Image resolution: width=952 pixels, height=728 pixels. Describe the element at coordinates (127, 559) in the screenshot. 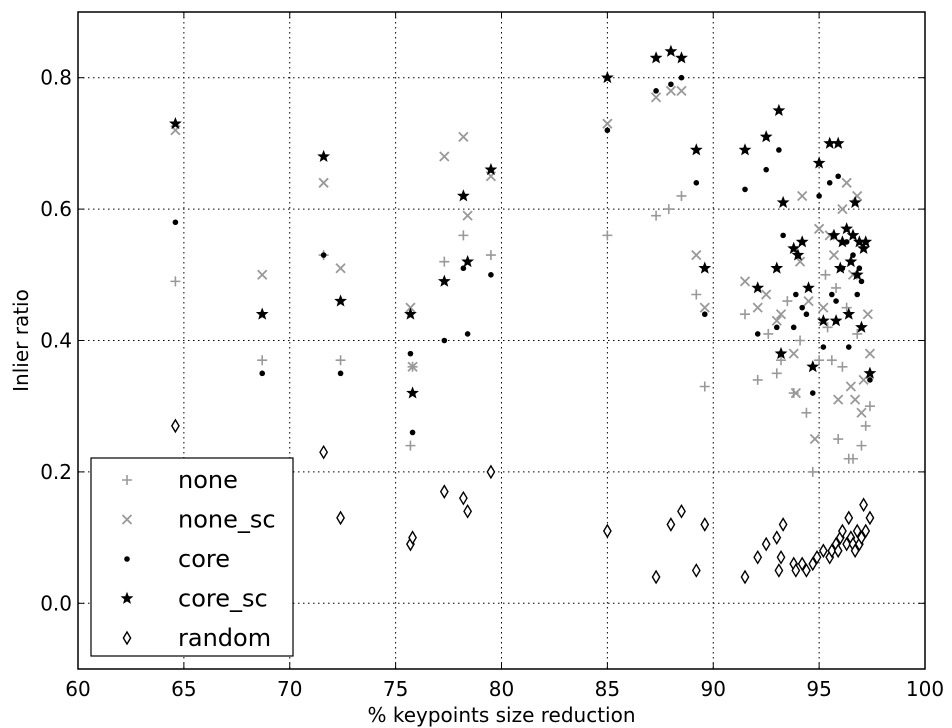

I see `legend-marker-core` at that location.